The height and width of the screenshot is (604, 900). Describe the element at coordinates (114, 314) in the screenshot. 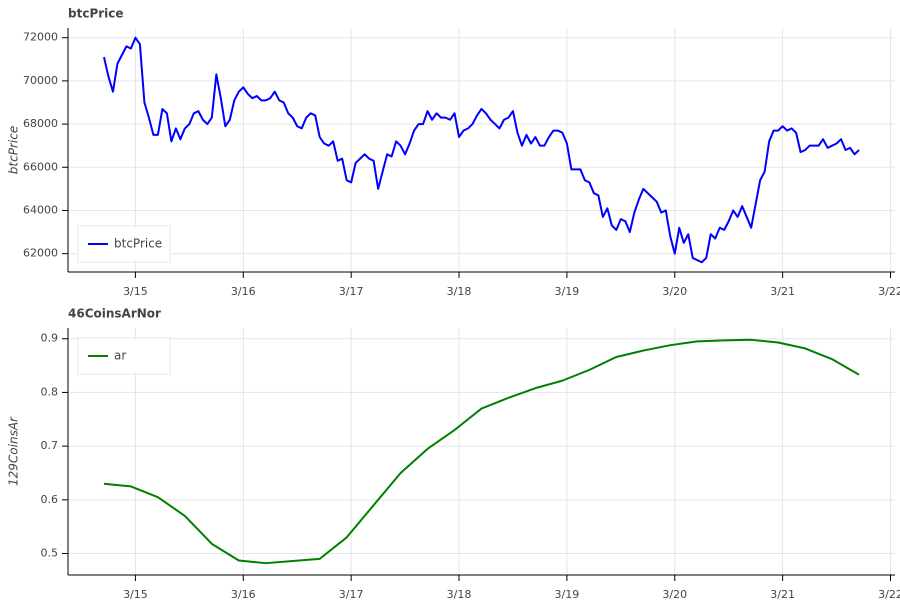

I see `chart-title: 46CoinsArNor` at that location.